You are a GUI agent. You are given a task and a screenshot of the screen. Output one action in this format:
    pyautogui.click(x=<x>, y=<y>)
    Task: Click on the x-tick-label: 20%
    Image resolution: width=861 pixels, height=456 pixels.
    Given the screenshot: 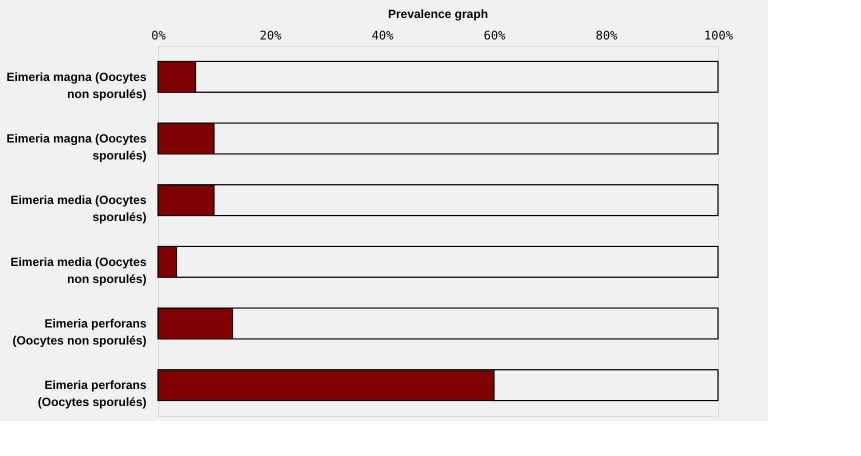 What is the action you would take?
    pyautogui.click(x=271, y=35)
    